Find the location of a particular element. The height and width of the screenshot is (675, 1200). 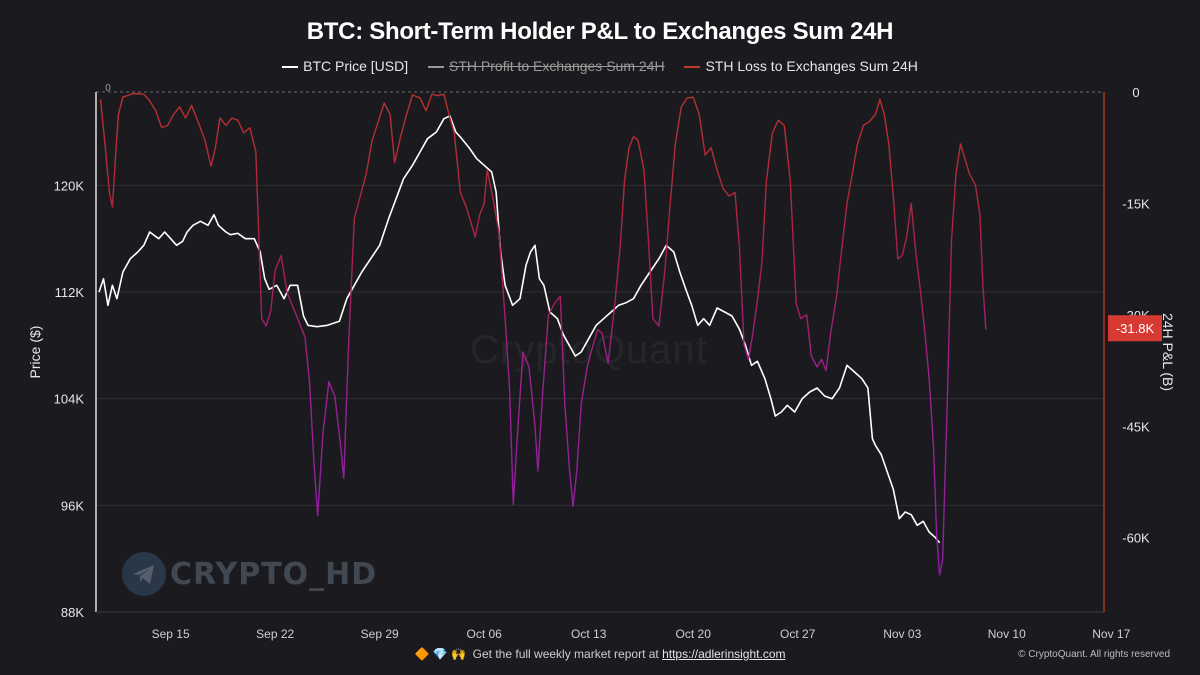

left-axis-title: Price ($) is located at coordinates (35, 352).